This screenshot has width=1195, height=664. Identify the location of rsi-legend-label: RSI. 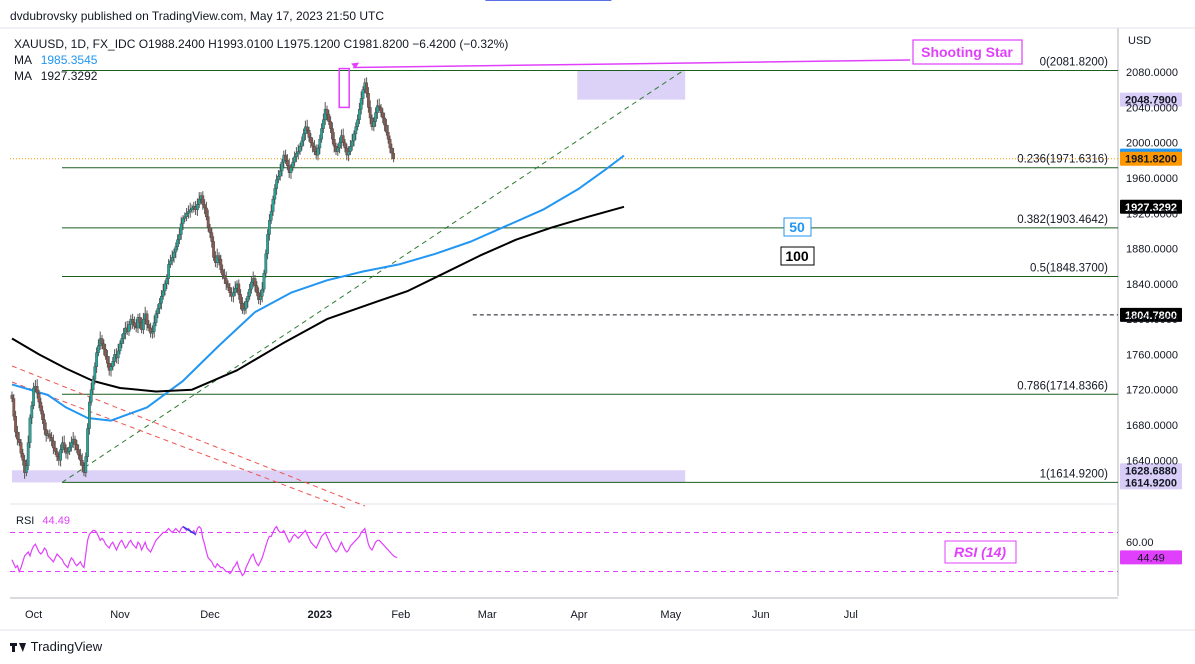
(25, 521).